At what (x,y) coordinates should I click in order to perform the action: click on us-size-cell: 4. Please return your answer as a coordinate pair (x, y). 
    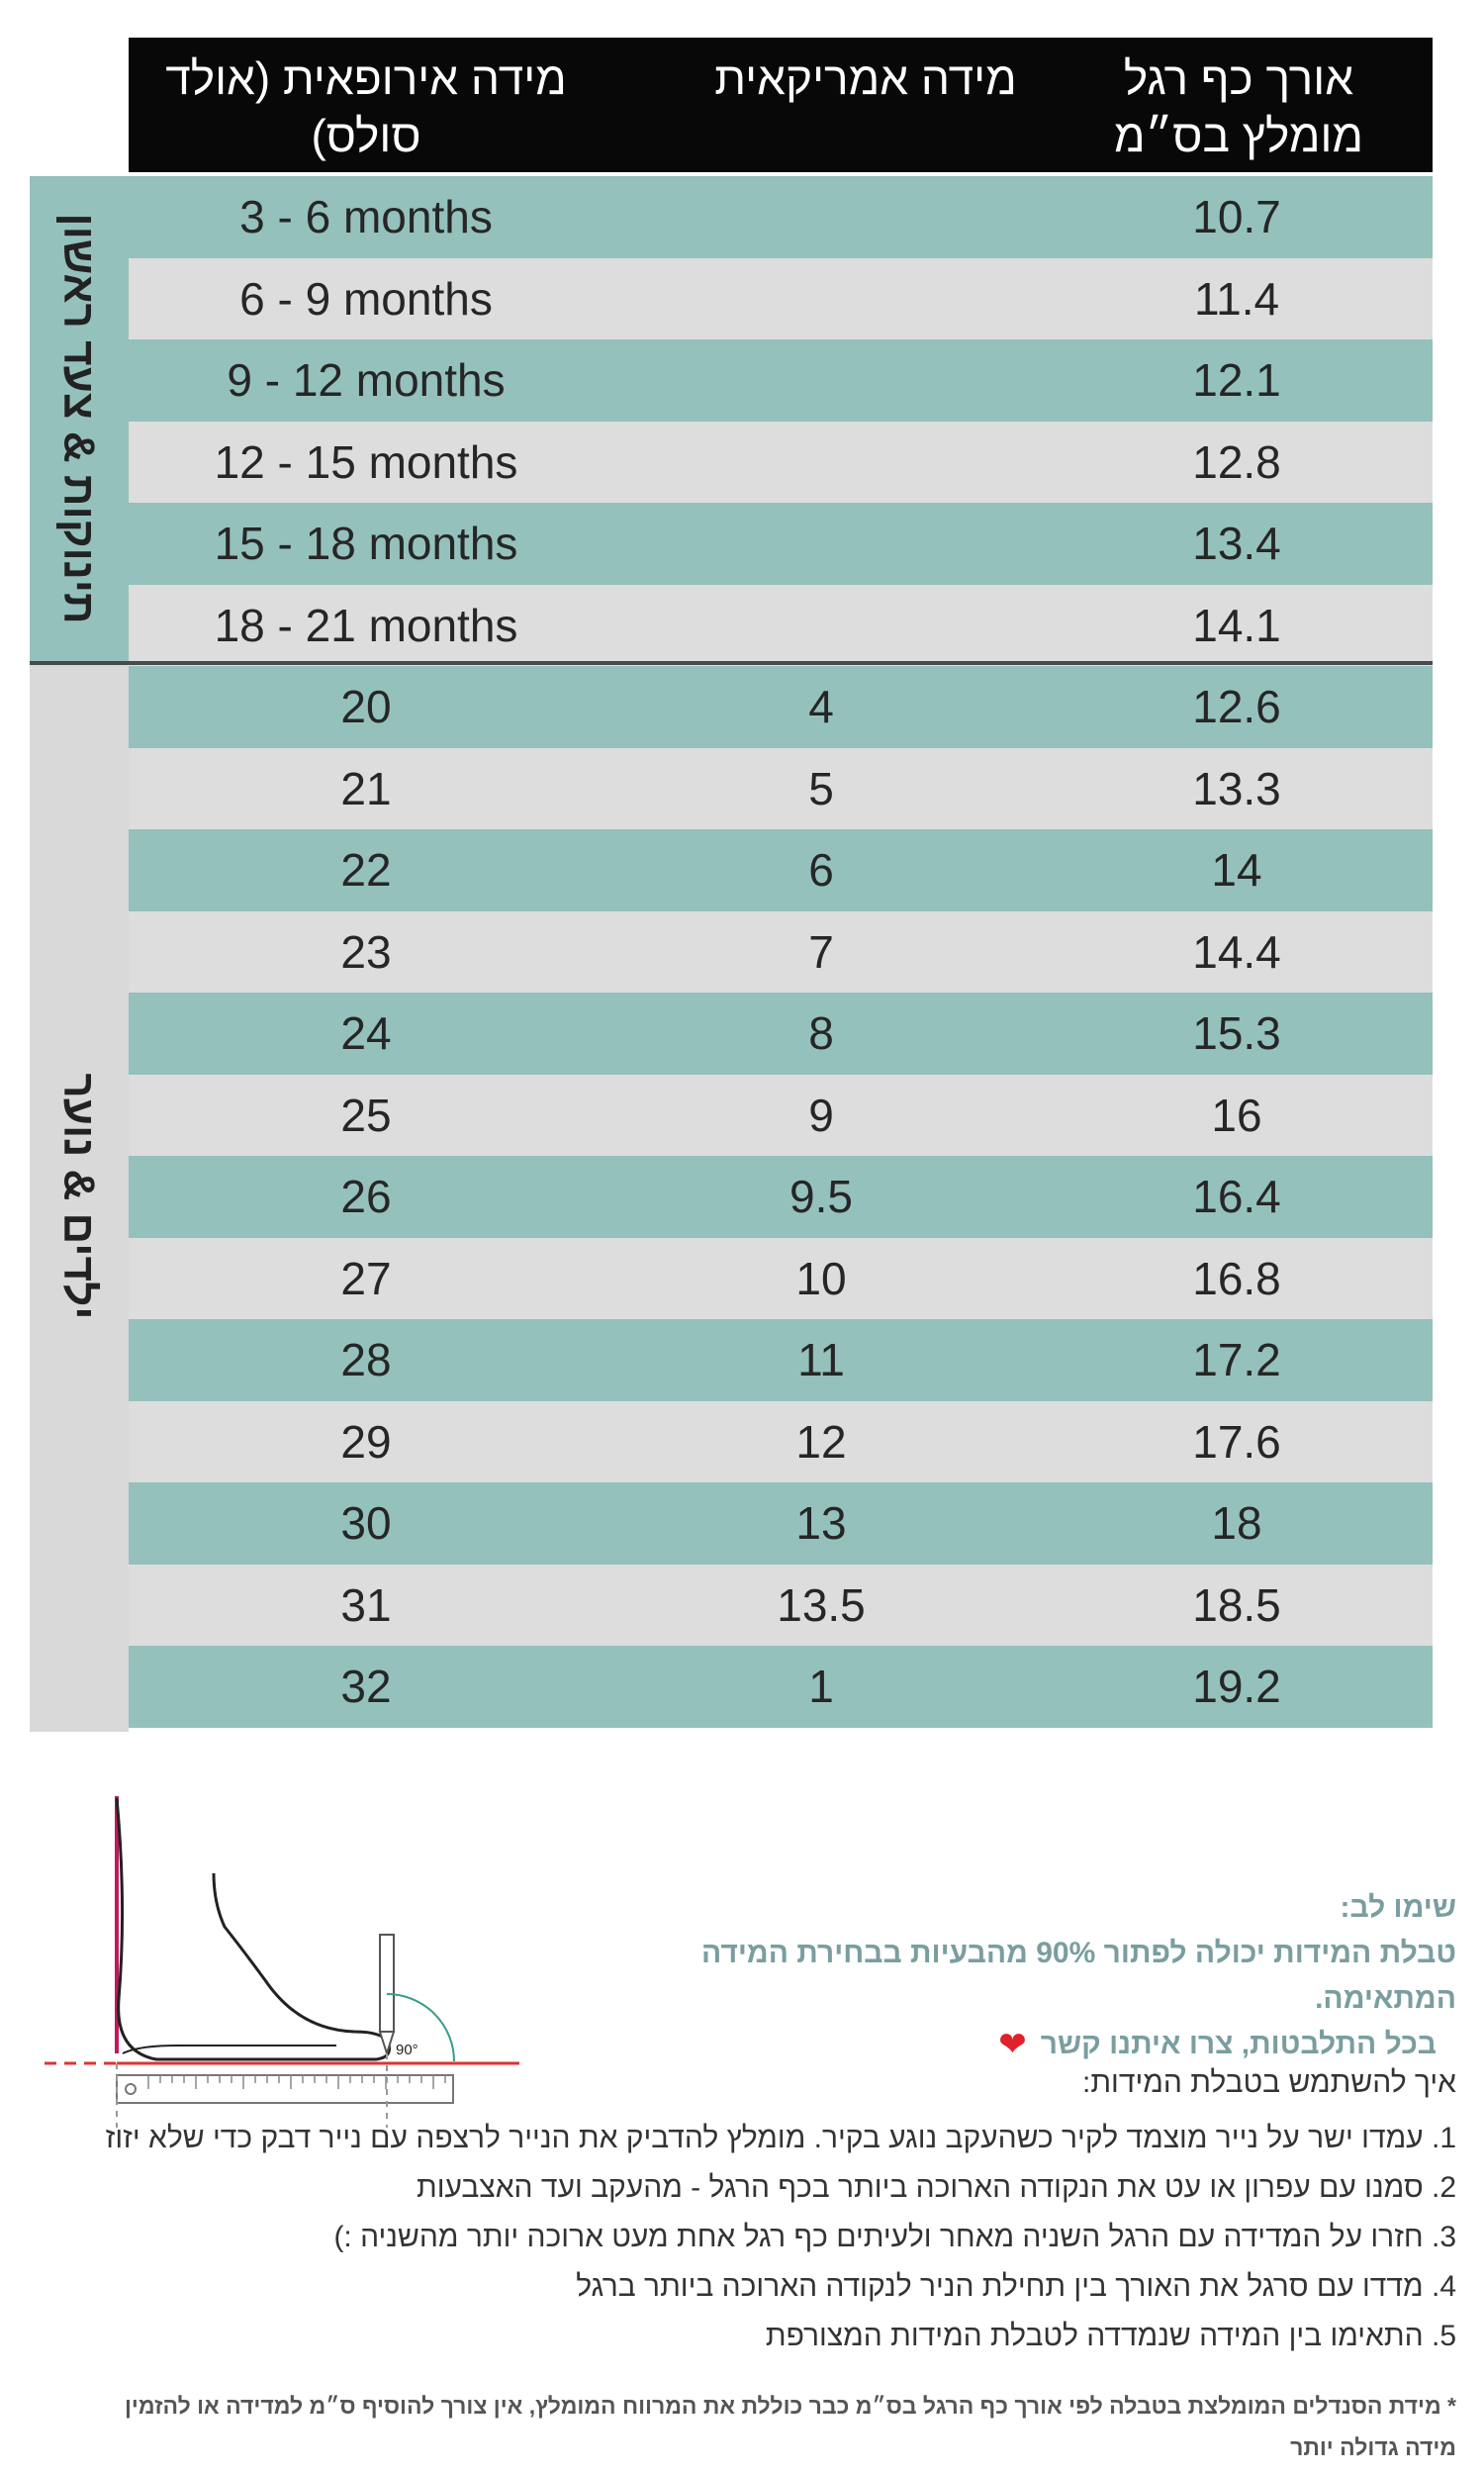
    Looking at the image, I should click on (821, 707).